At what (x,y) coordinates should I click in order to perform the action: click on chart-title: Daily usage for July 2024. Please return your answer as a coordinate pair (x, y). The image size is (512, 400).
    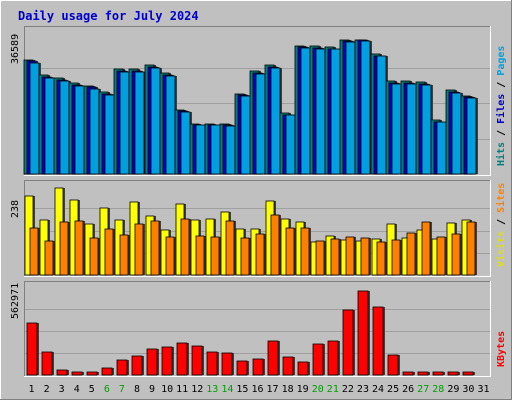
    Looking at the image, I should click on (108, 16).